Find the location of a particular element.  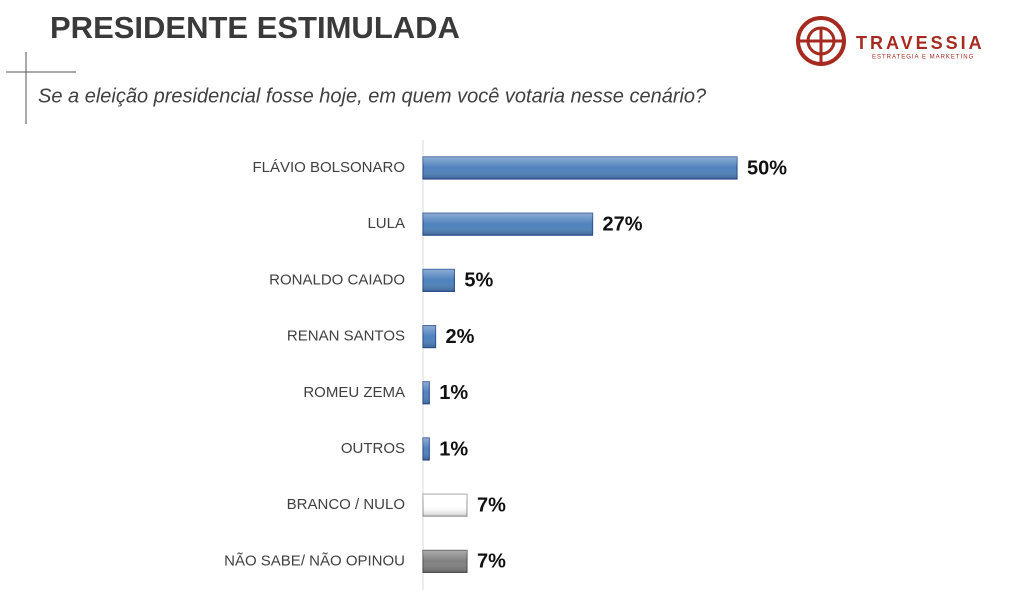

logo: TRAVESSIA ESTRATEGIA E MARKETING is located at coordinates (890, 41).